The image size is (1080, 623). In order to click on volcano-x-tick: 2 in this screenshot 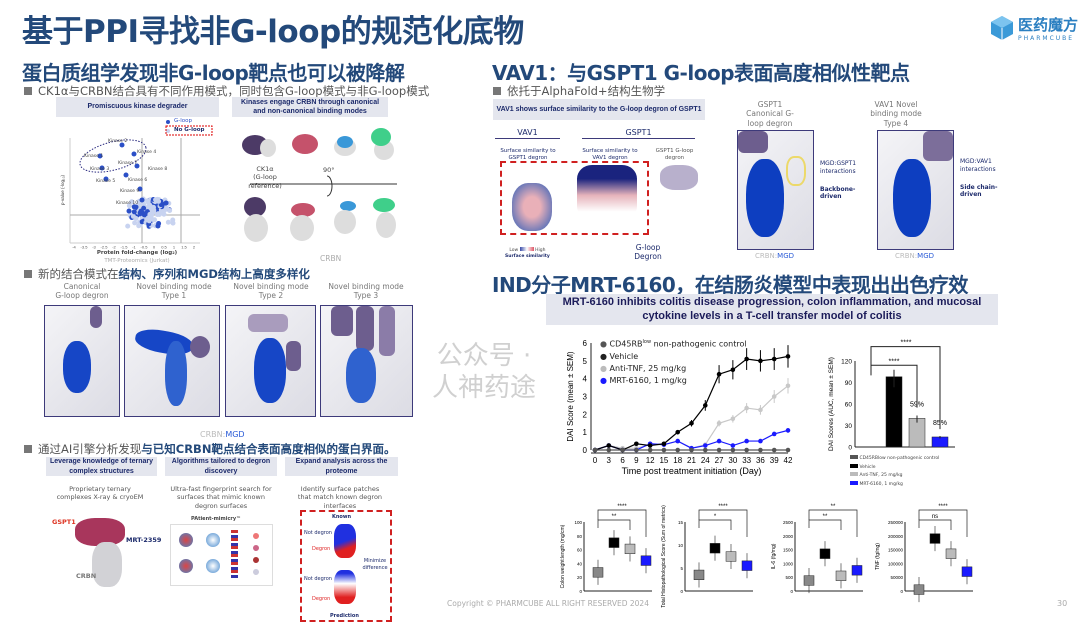, I will do `click(194, 247)`.